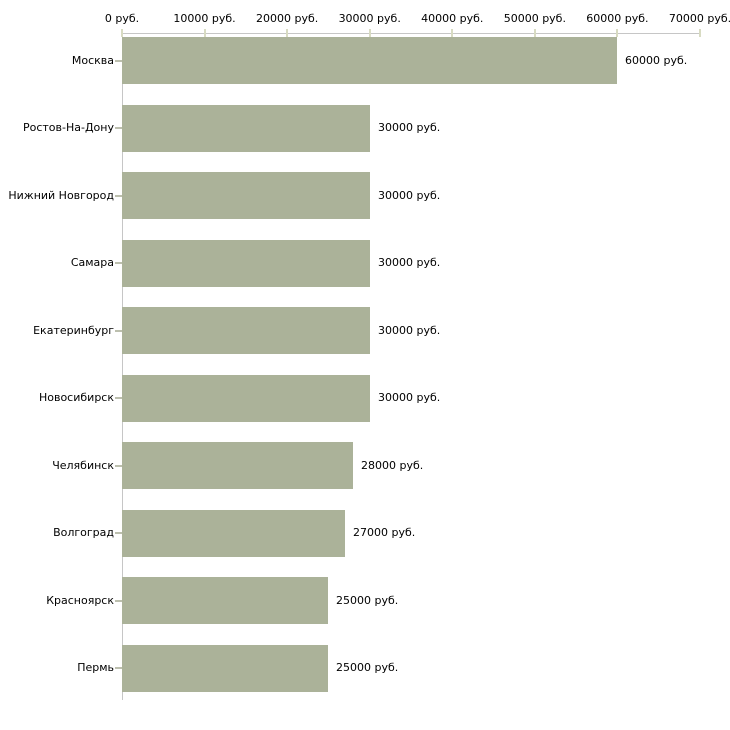 This screenshot has width=730, height=730. Describe the element at coordinates (73, 330) in the screenshot. I see `category-label: Екатеринбург` at that location.